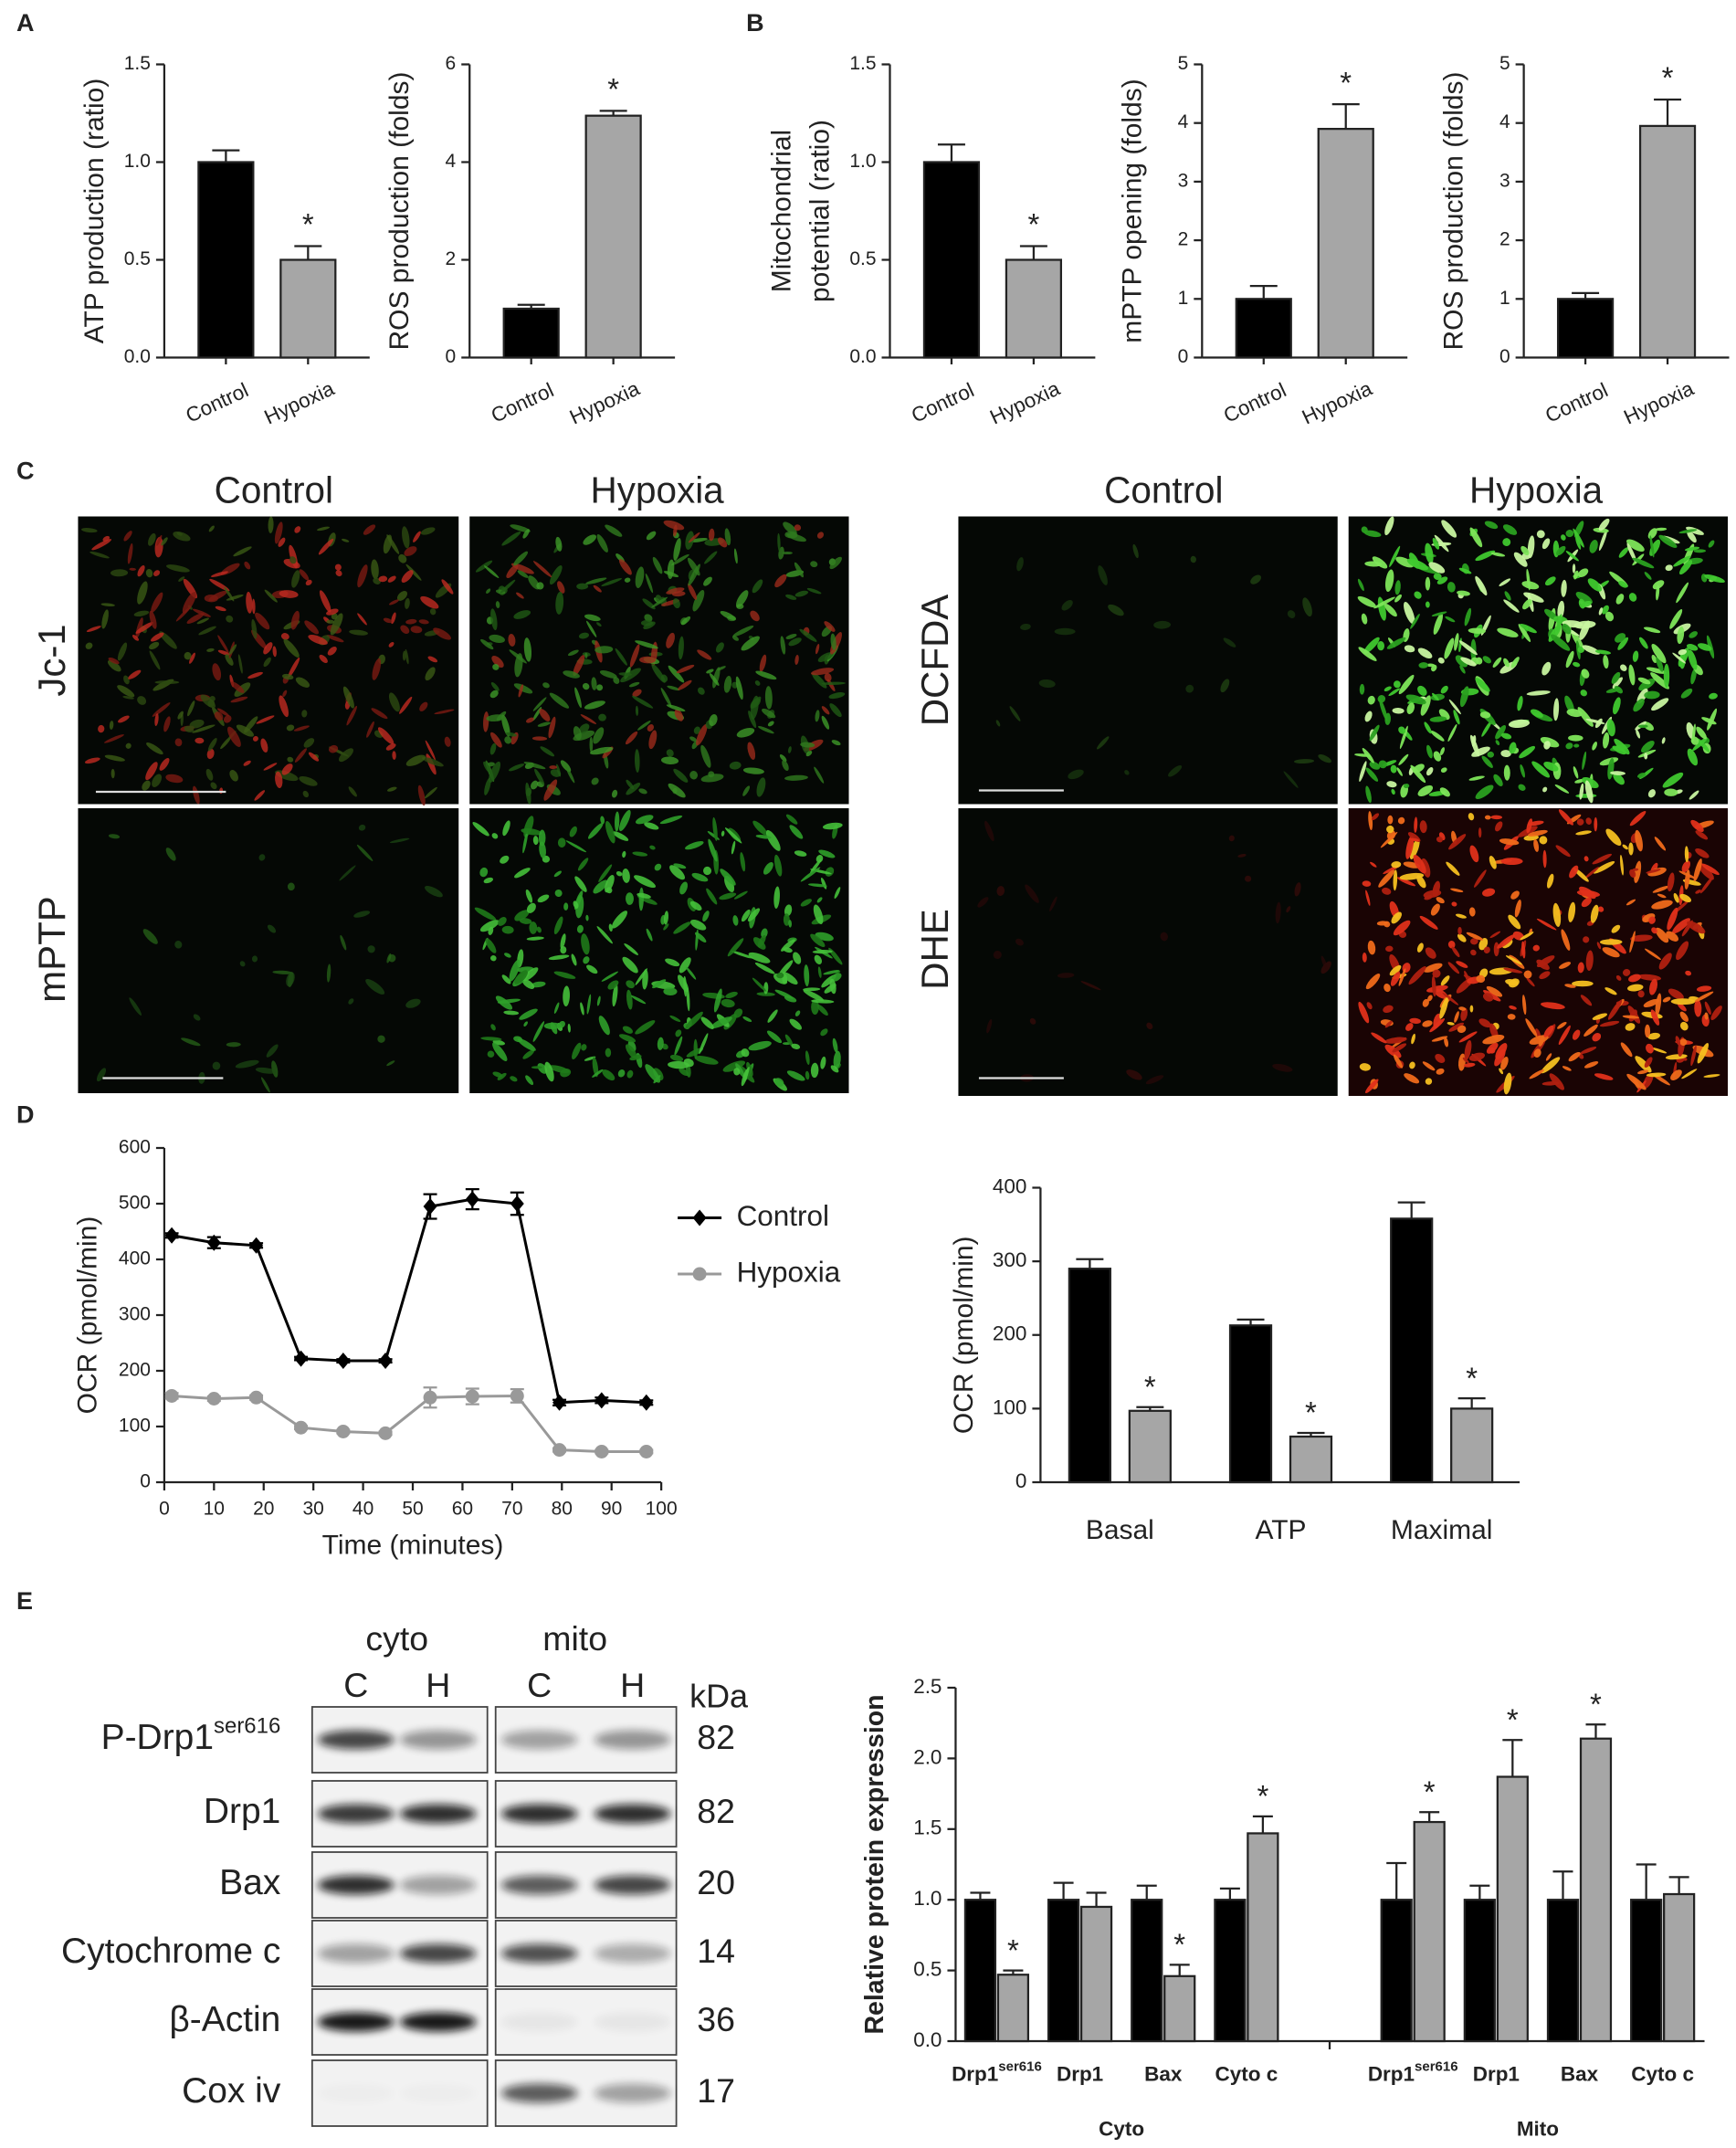  Describe the element at coordinates (1021, 1480) in the screenshot. I see `y-tick-label: 0` at that location.